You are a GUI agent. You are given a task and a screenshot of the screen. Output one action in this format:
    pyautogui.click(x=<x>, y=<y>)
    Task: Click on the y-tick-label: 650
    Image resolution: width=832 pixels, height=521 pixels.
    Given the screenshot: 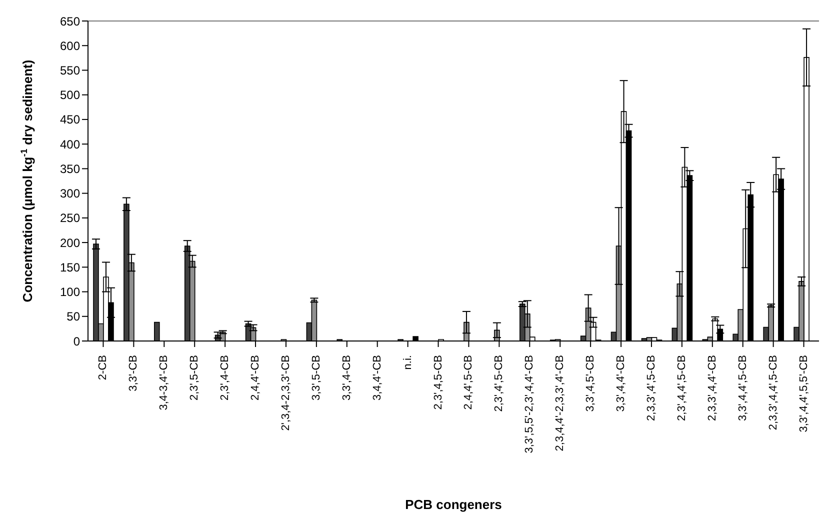 What is the action you would take?
    pyautogui.click(x=70, y=21)
    